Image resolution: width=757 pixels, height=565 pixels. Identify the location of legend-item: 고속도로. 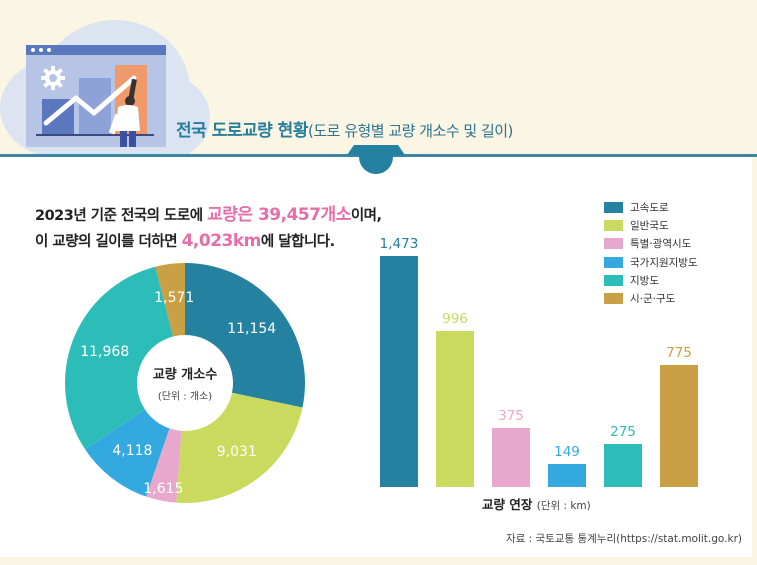
(651, 207).